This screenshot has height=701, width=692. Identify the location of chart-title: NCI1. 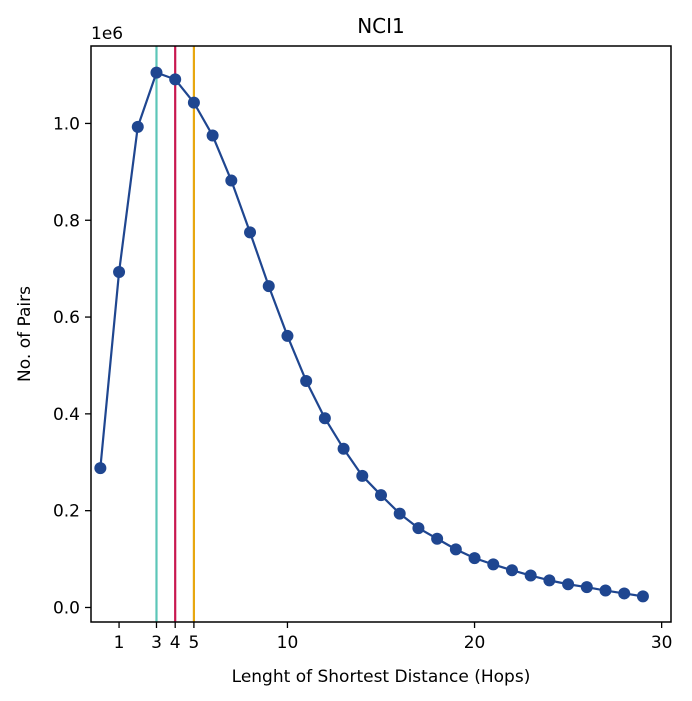
(381, 26).